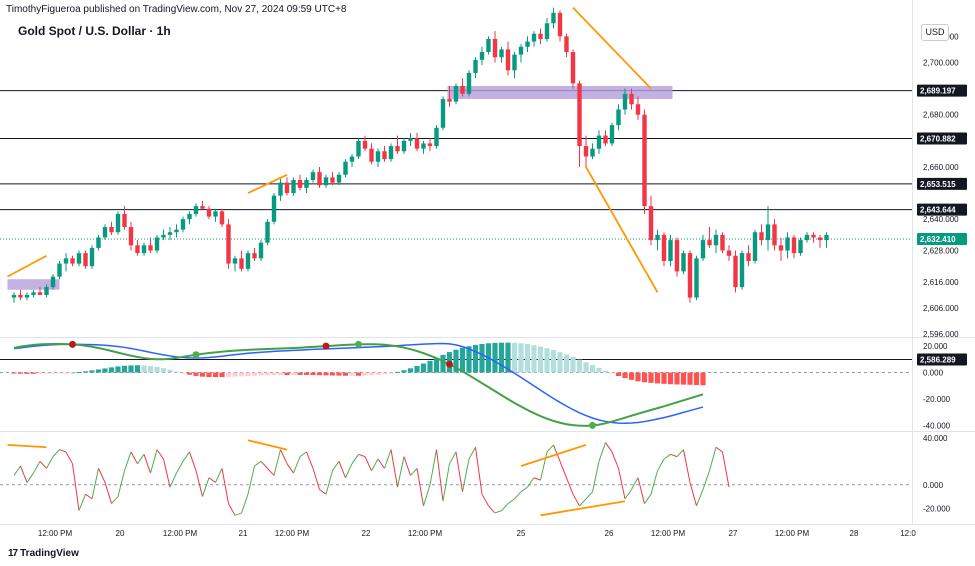  I want to click on macd-cross-marker, so click(72, 344).